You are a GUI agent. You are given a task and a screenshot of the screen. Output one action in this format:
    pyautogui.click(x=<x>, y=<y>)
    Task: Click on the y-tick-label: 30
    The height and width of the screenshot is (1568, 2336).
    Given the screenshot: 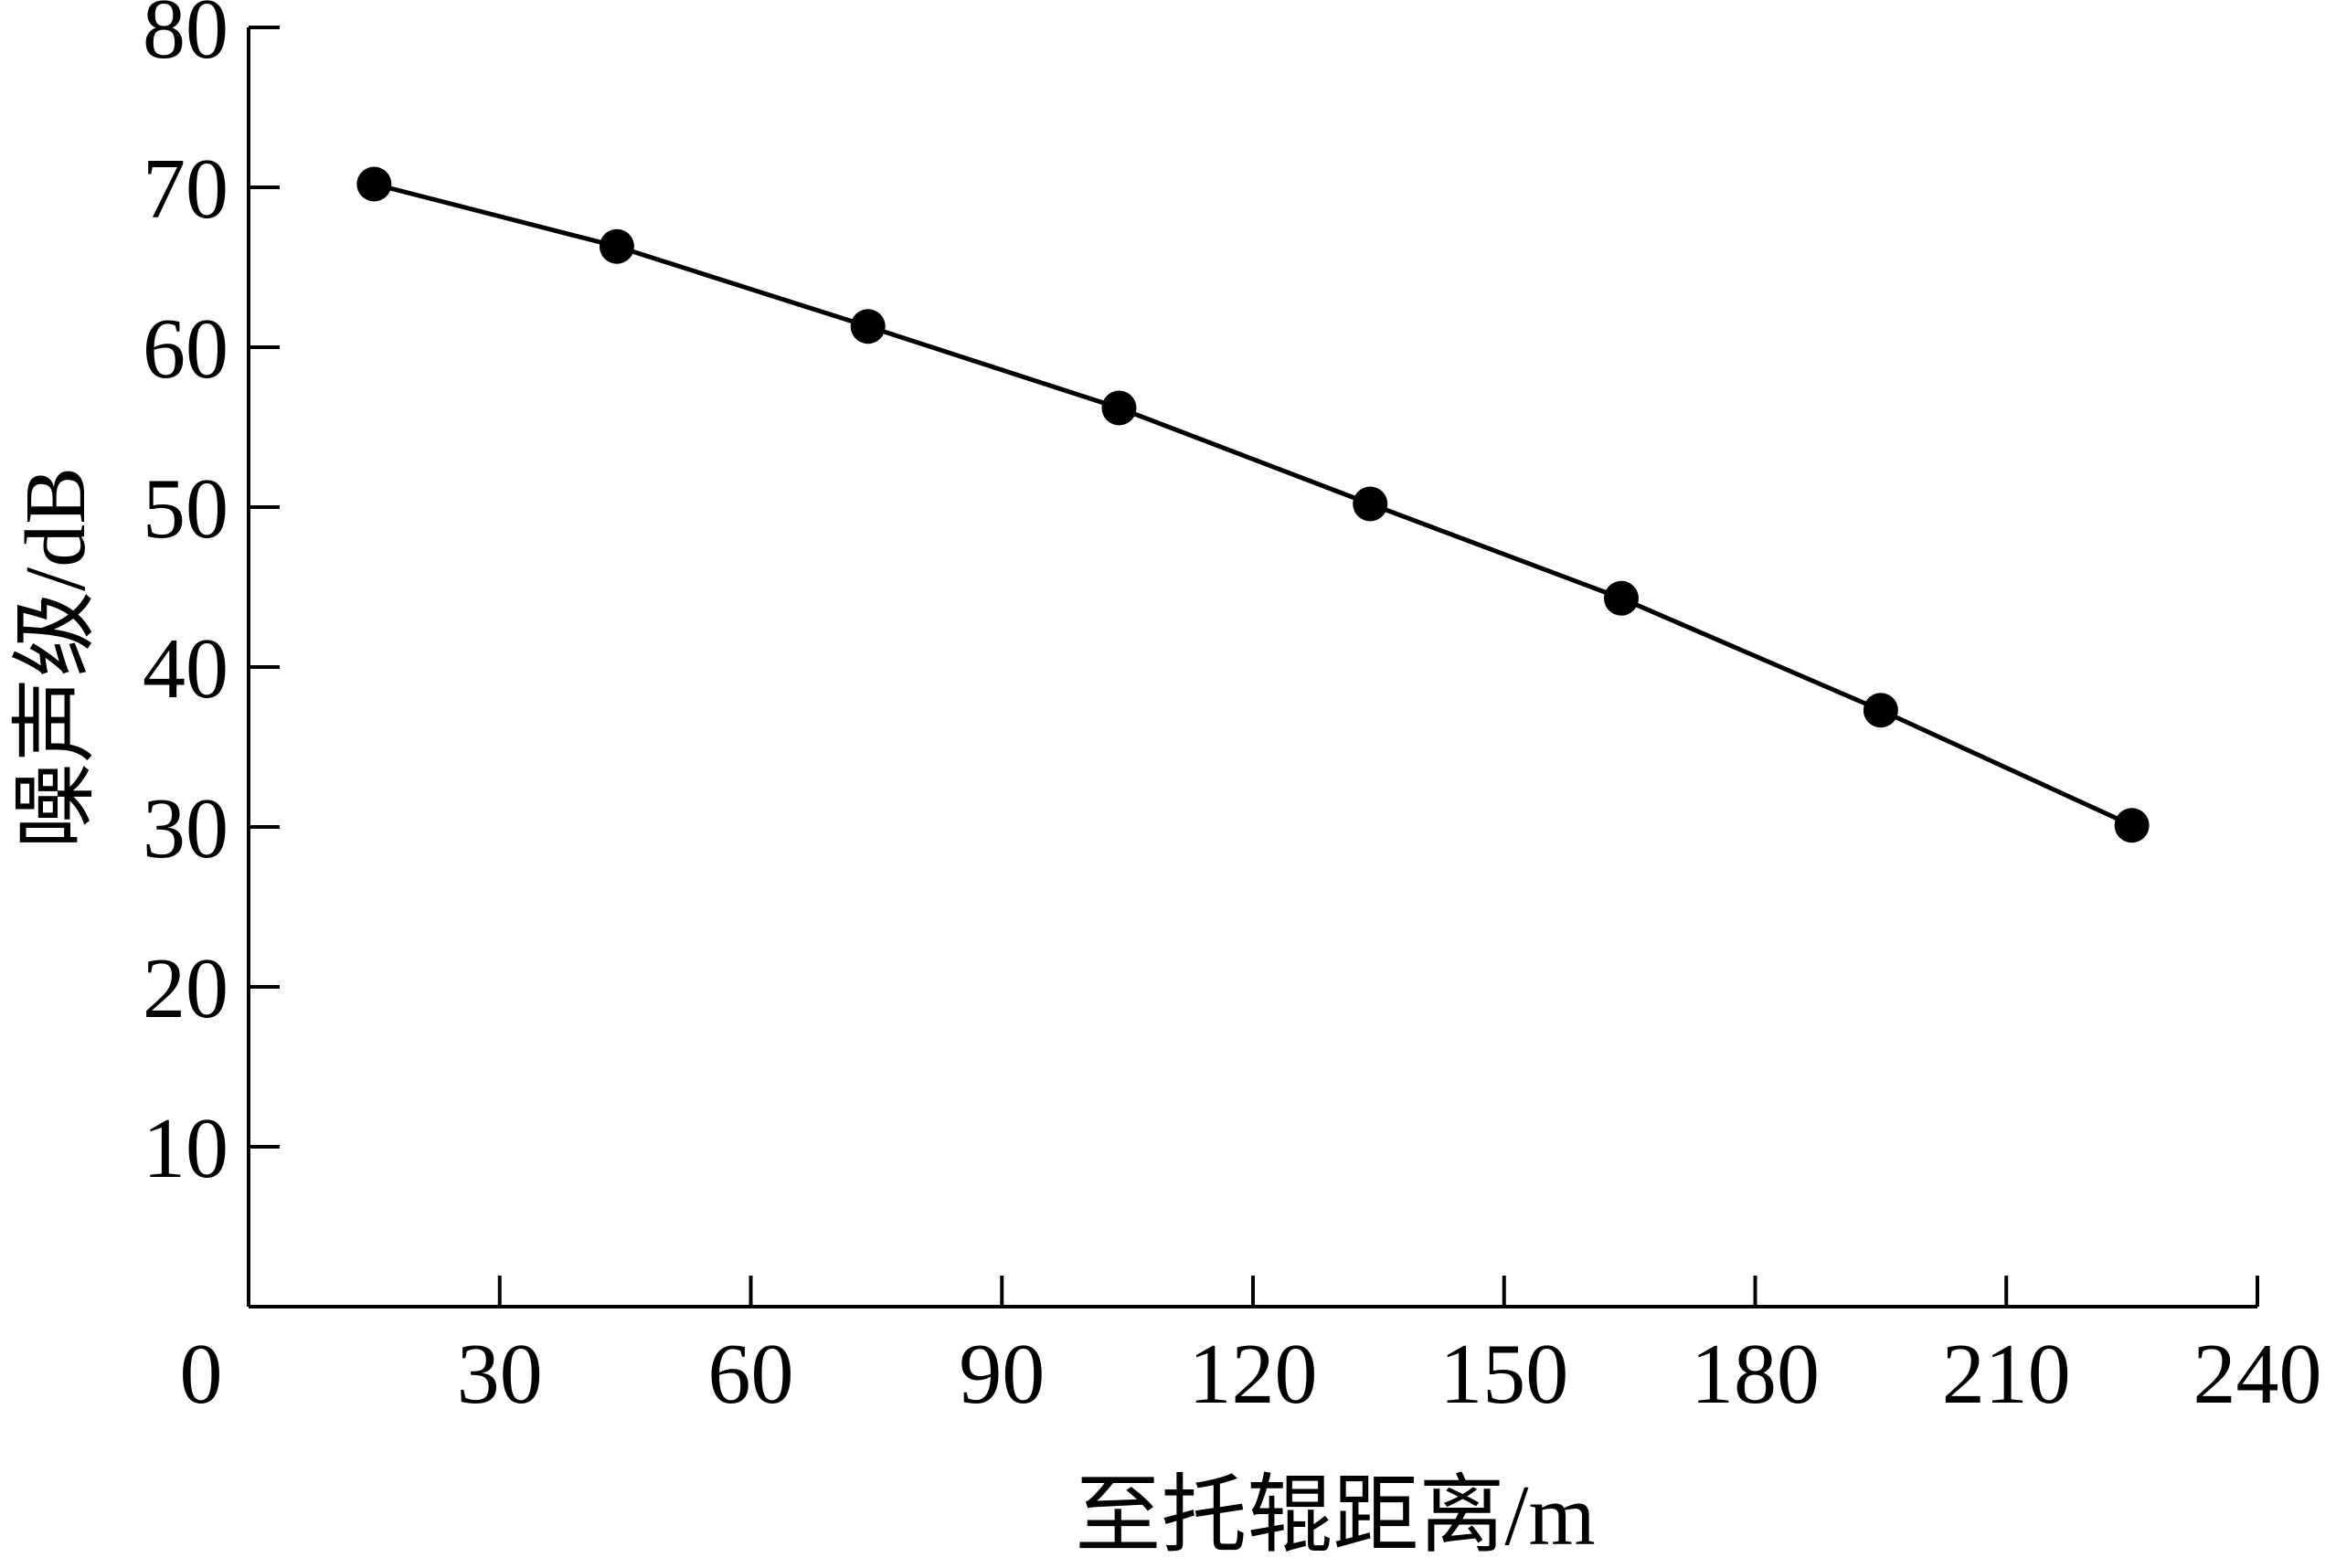 What is the action you would take?
    pyautogui.click(x=185, y=828)
    